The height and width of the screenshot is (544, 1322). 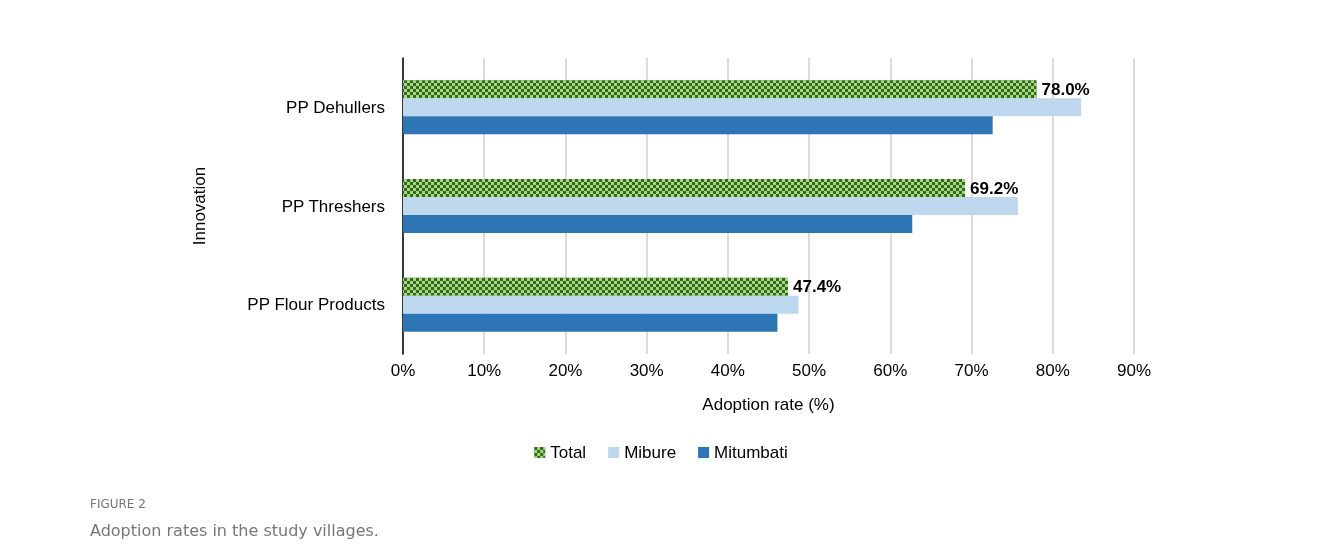 I want to click on data-label: 78.0%, so click(x=1065, y=89).